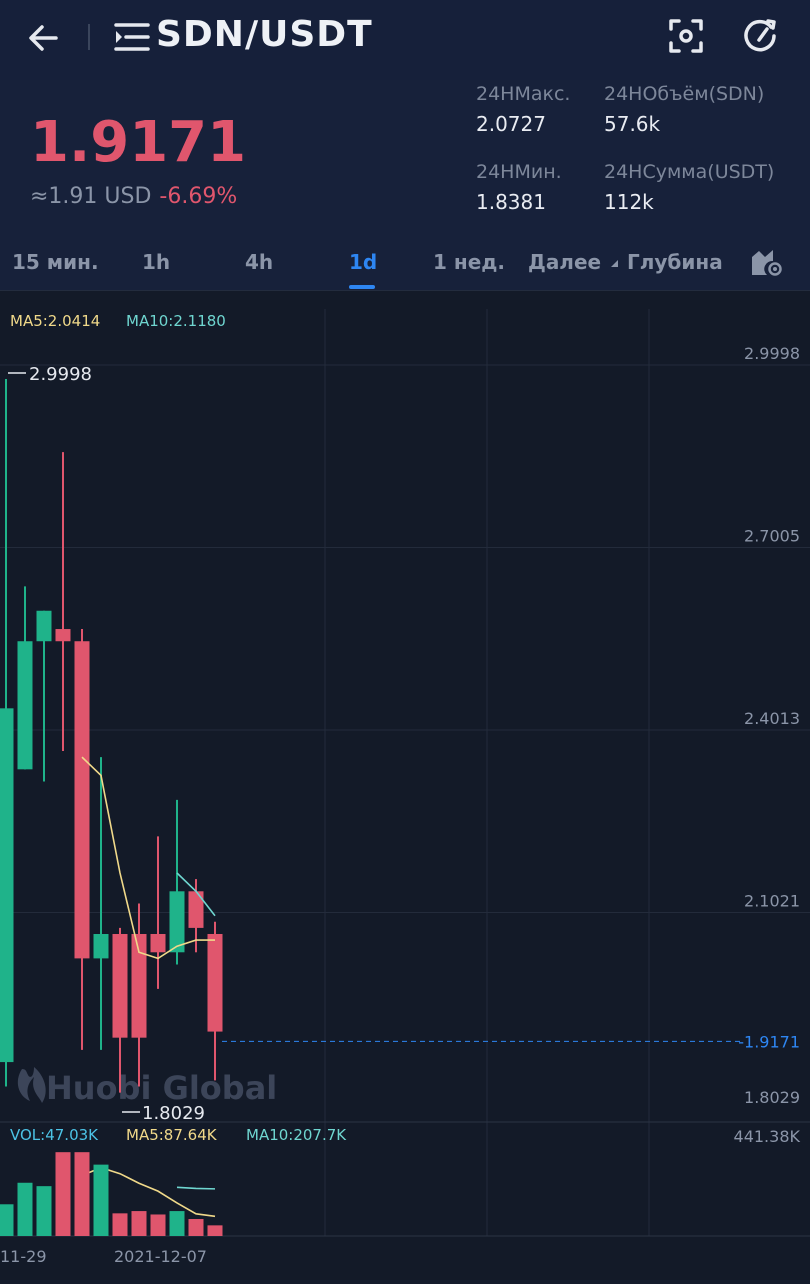  What do you see at coordinates (632, 124) in the screenshot?
I see `volume-value: 57.6k` at bounding box center [632, 124].